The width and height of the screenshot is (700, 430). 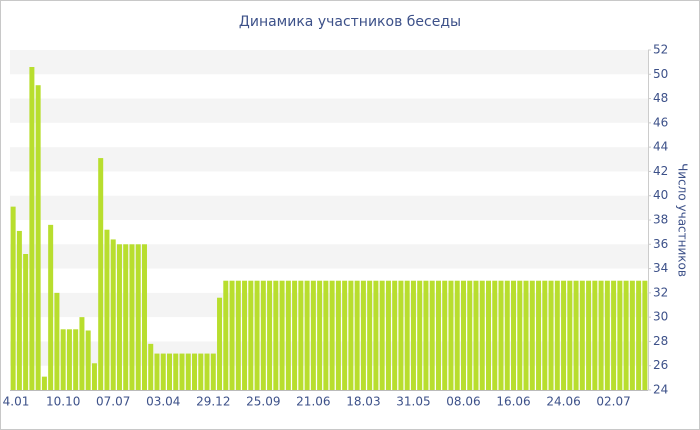 I want to click on x-tick-label: 29.12, so click(x=213, y=402).